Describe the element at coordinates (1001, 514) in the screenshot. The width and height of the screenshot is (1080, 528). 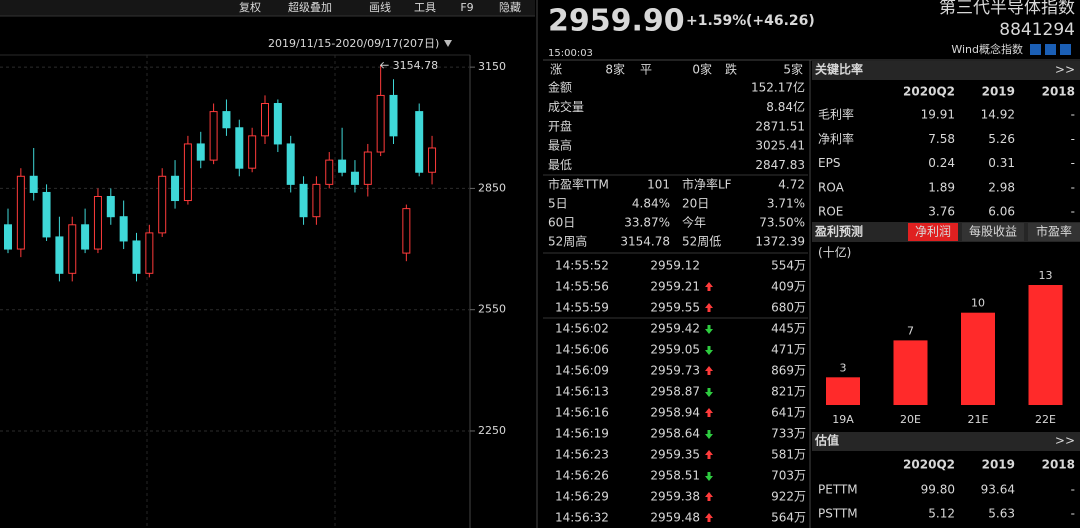
I see `table-value: 5.63` at that location.